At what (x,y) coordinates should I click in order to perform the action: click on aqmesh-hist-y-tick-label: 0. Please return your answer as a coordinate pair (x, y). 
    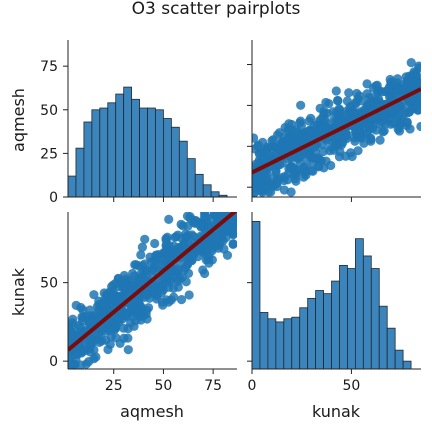
    Looking at the image, I should click on (53, 198).